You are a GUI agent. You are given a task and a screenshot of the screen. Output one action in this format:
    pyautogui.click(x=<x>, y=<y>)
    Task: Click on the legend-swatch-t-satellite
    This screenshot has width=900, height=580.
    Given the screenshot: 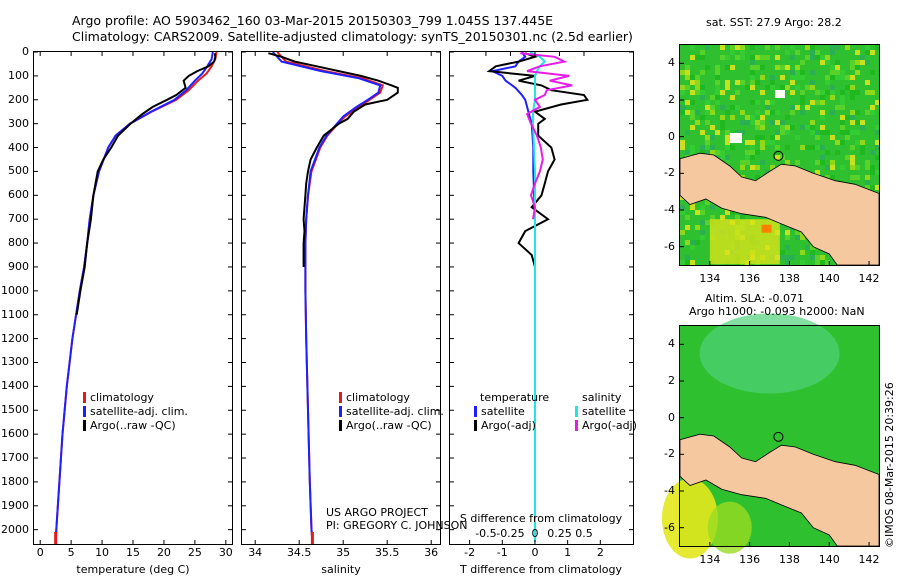 What is the action you would take?
    pyautogui.click(x=475, y=411)
    